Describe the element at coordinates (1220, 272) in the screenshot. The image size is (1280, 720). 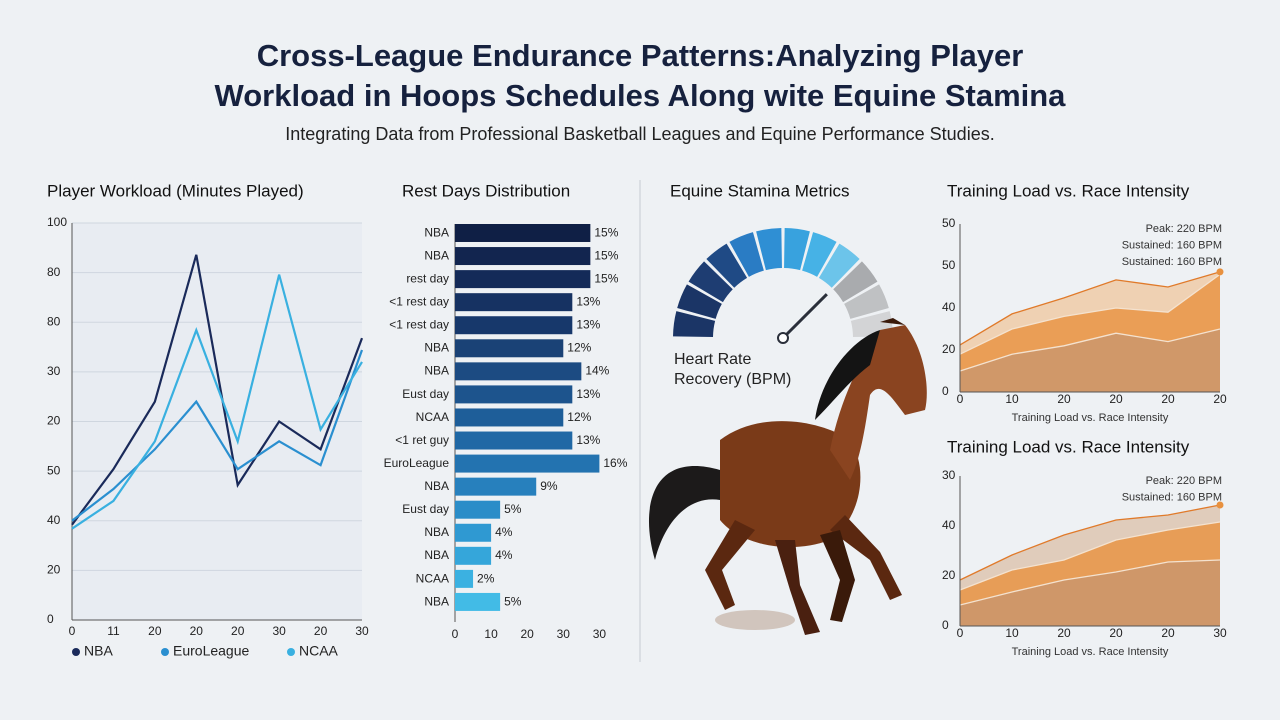
I see `peak-marker` at that location.